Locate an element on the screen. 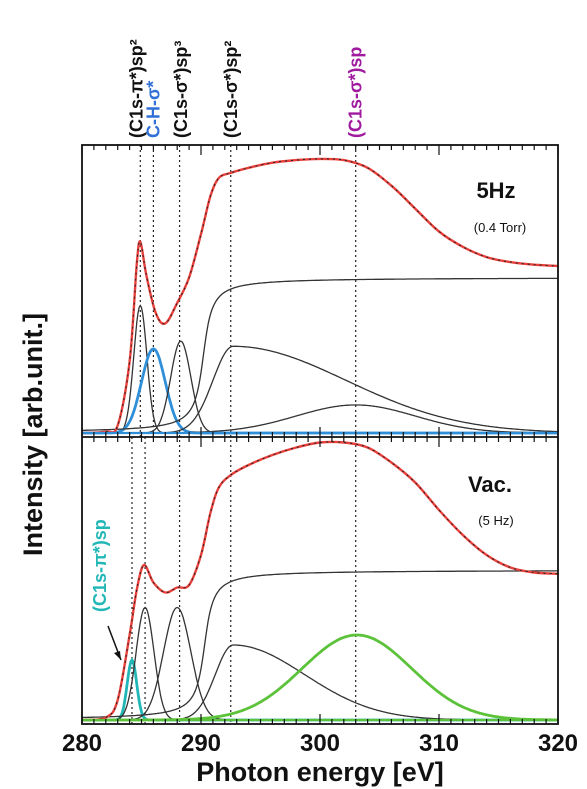 This screenshot has height=789, width=587. peak-label: (C1s-π*)sp² is located at coordinates (137, 88).